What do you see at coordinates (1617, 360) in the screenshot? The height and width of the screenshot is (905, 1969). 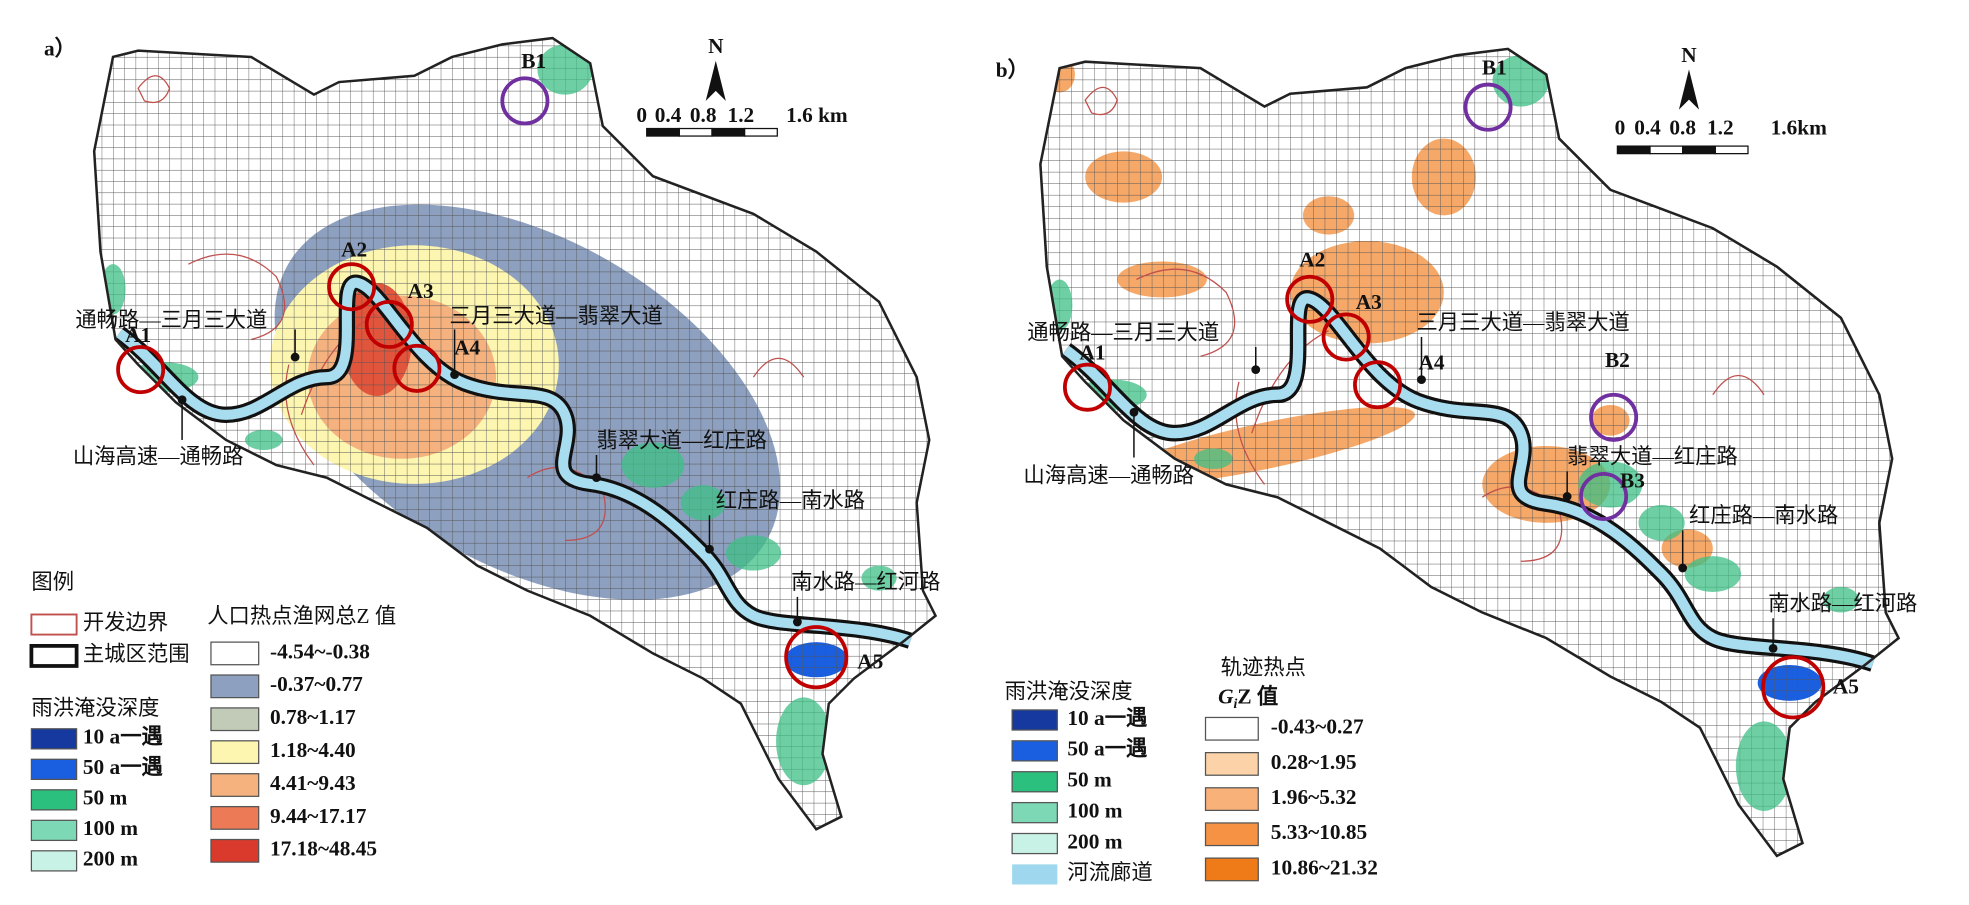 I see `site-label: B2` at bounding box center [1617, 360].